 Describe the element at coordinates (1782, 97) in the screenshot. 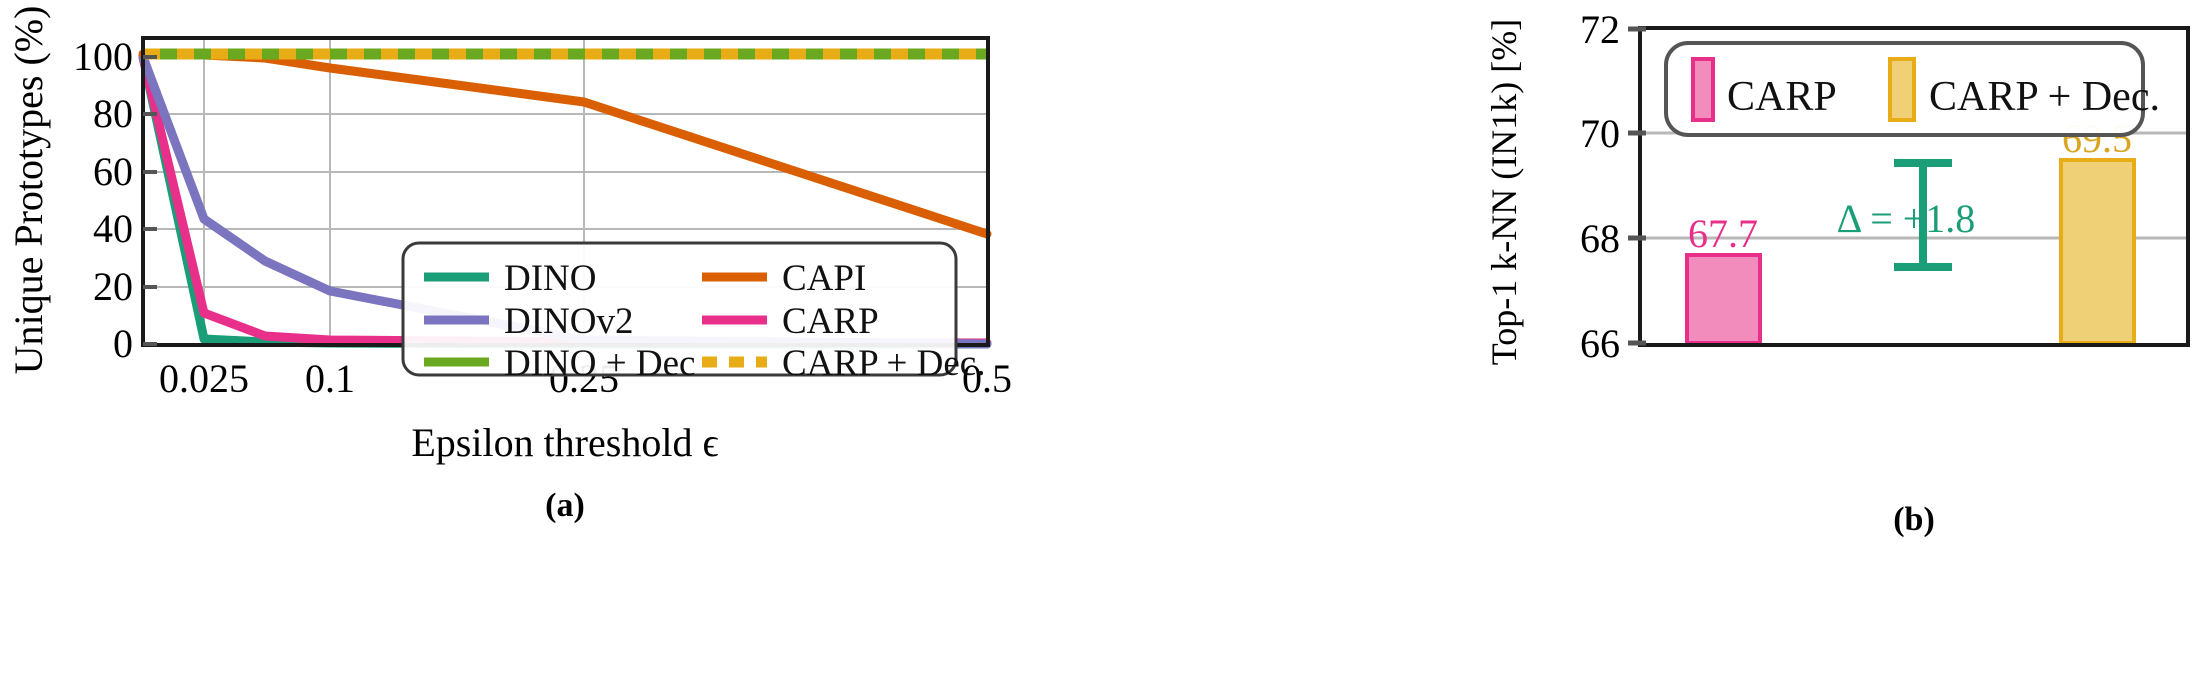

I see `legend-label-b-carp: CARP` at that location.